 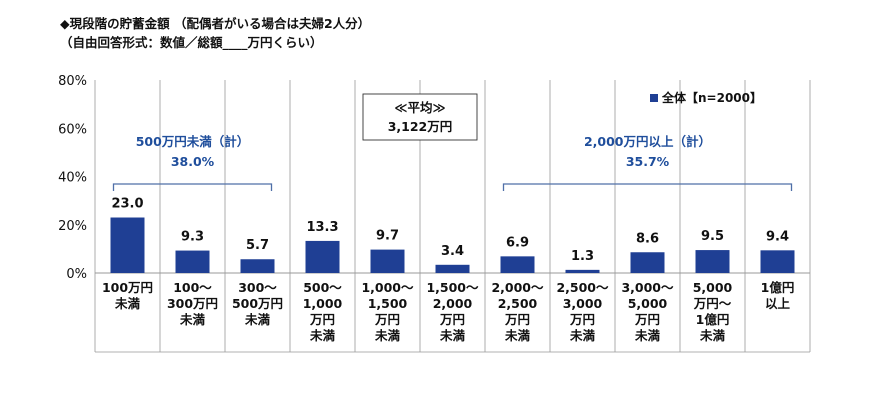 I want to click on category-label: 2,000～, so click(x=517, y=287).